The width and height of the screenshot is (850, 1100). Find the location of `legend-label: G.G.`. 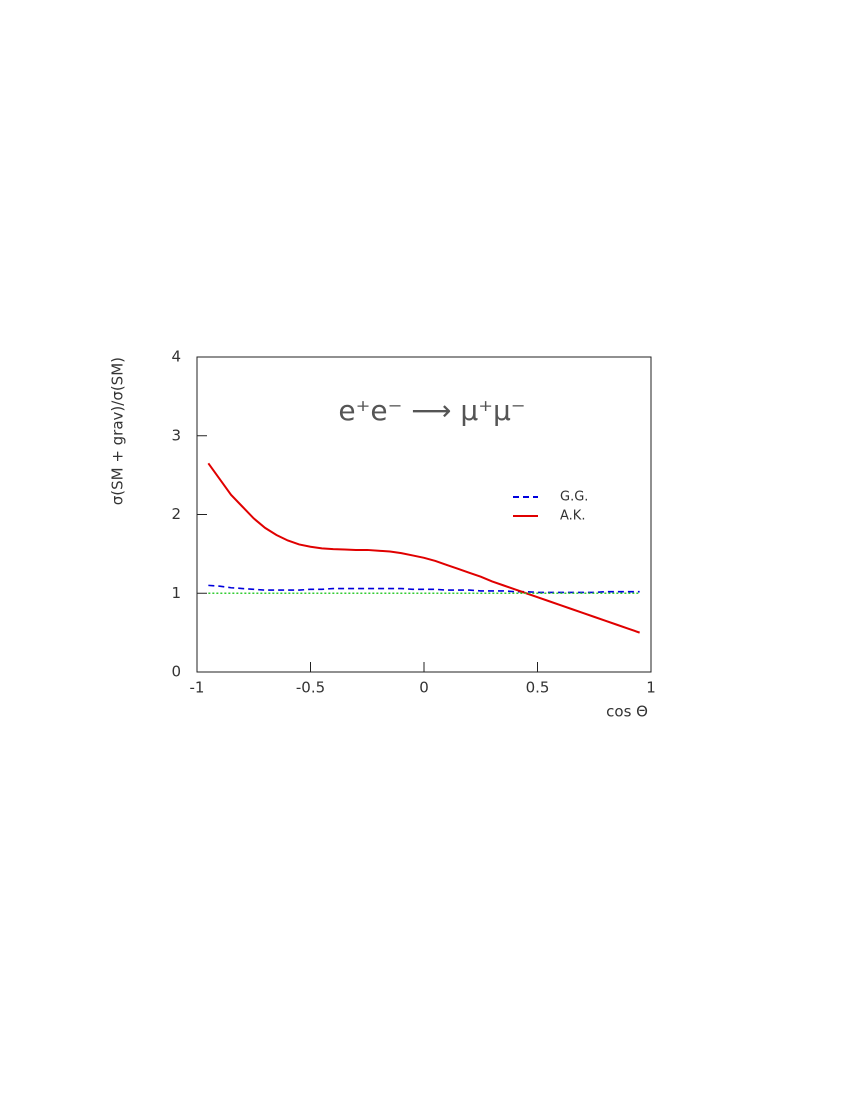

legend-label: G.G. is located at coordinates (574, 497).